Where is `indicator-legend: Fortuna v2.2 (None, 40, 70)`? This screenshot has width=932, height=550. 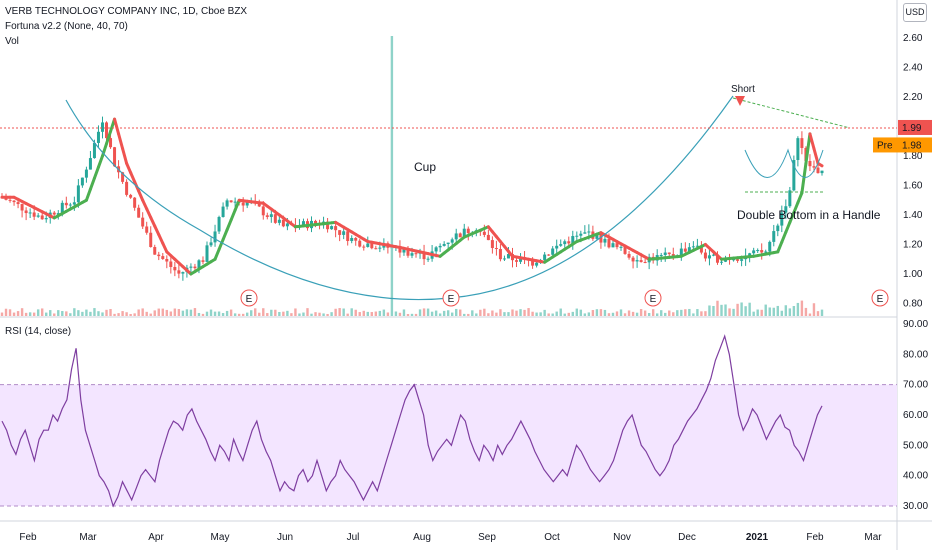 indicator-legend: Fortuna v2.2 (None, 40, 70) is located at coordinates (66, 26).